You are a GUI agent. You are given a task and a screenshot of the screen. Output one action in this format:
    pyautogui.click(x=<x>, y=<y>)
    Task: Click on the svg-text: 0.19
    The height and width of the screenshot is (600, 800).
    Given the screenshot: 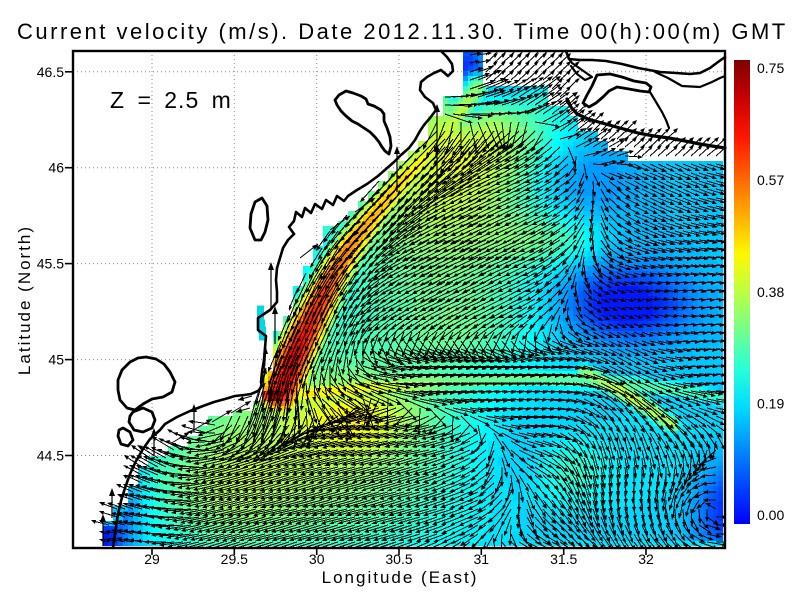 What is the action you would take?
    pyautogui.click(x=770, y=404)
    